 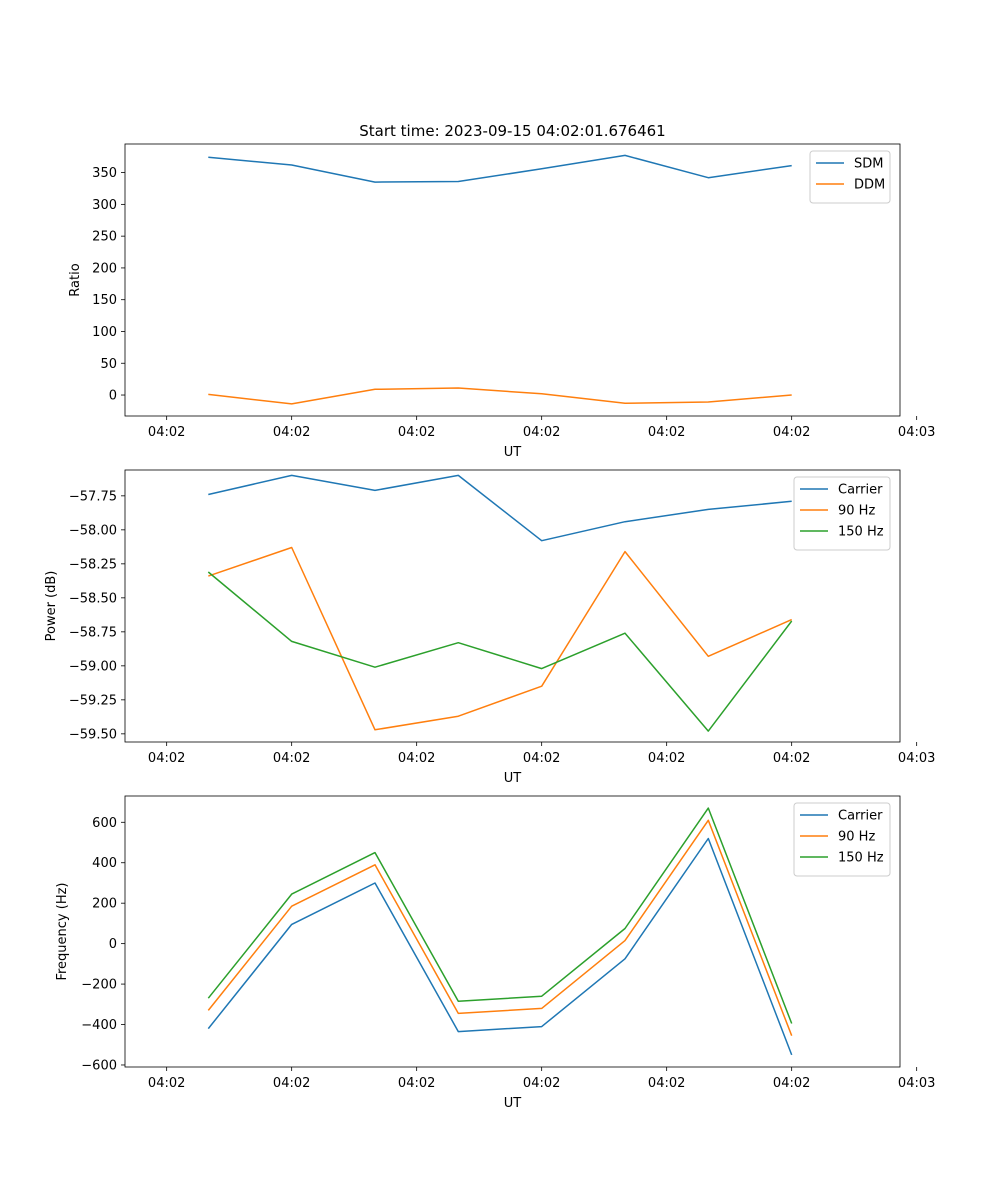 I want to click on y-tick-label: 350, so click(x=104, y=173).